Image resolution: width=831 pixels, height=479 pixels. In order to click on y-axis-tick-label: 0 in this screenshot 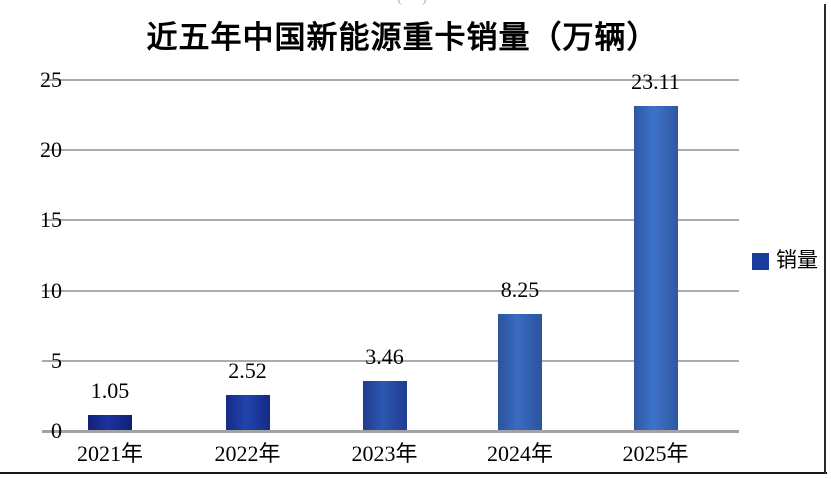, I will do `click(56, 430)`.